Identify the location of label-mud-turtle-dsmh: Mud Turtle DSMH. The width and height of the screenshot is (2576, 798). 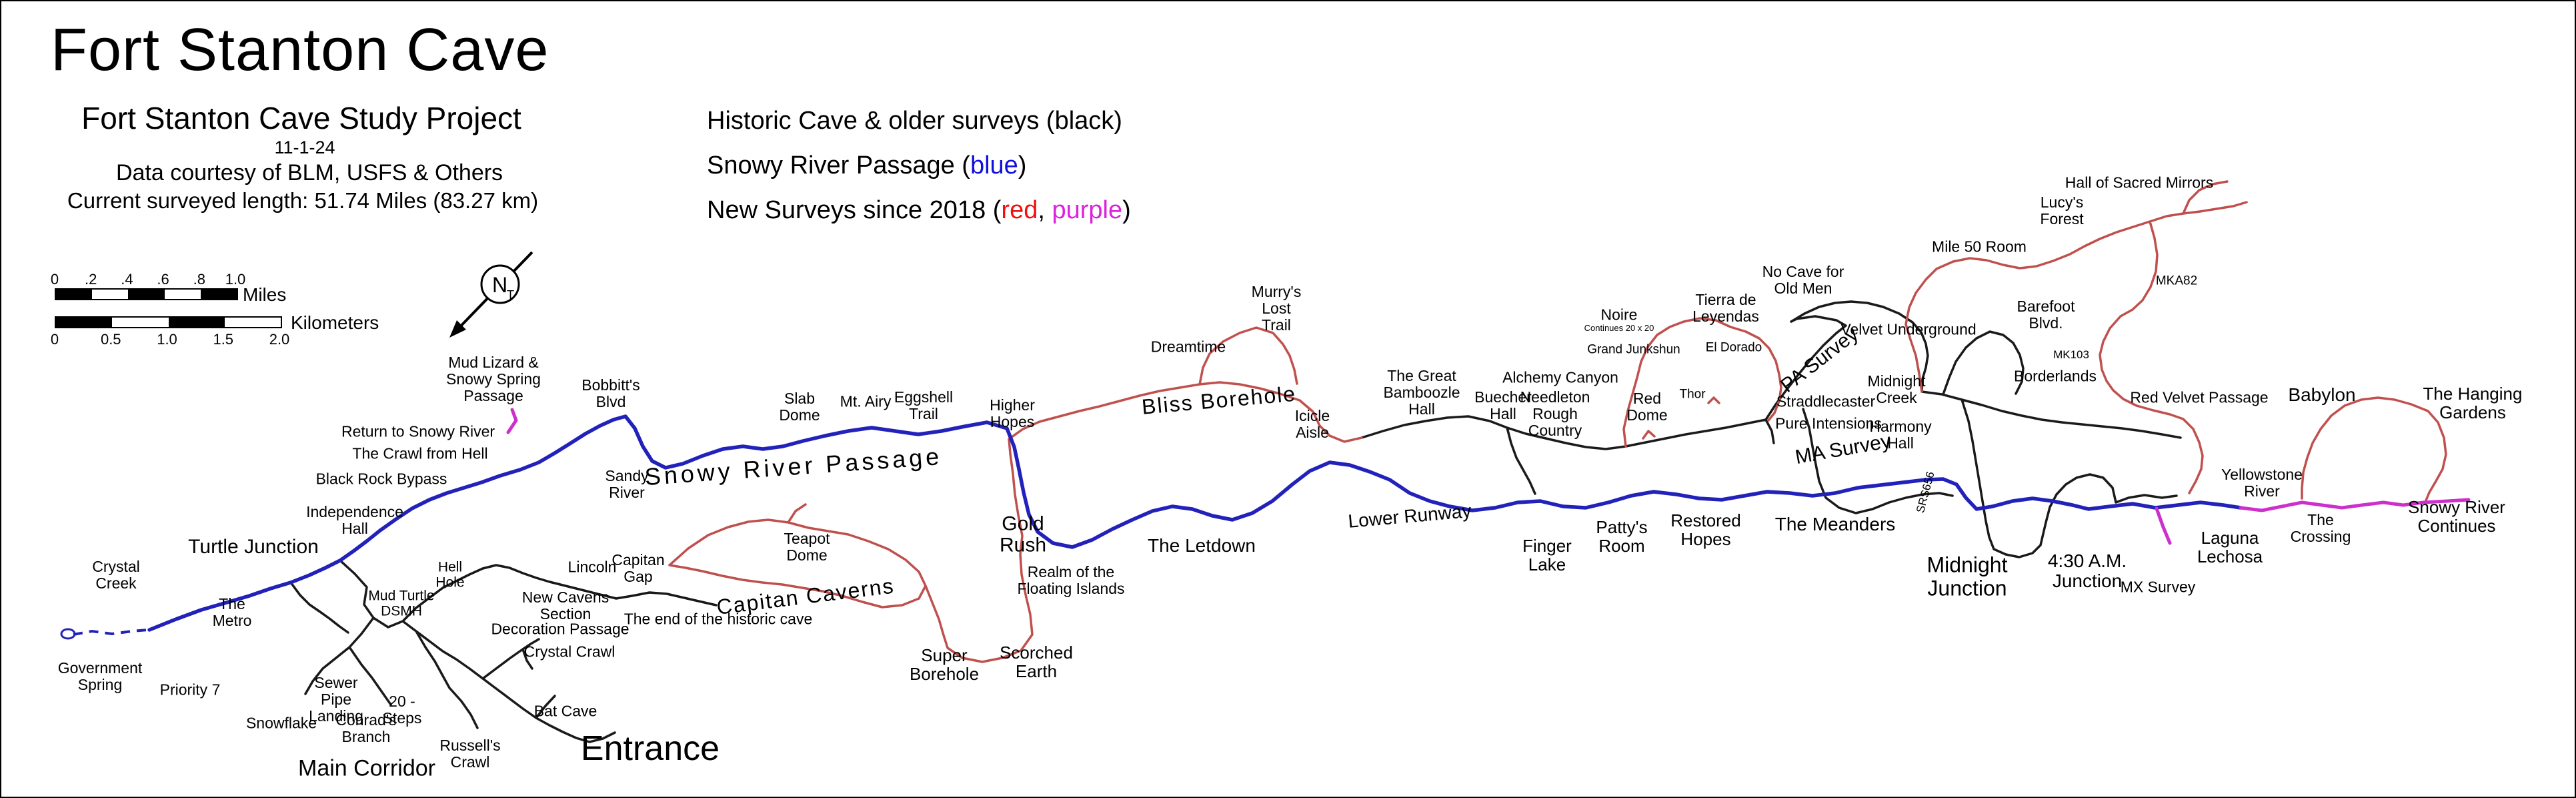
(401, 603).